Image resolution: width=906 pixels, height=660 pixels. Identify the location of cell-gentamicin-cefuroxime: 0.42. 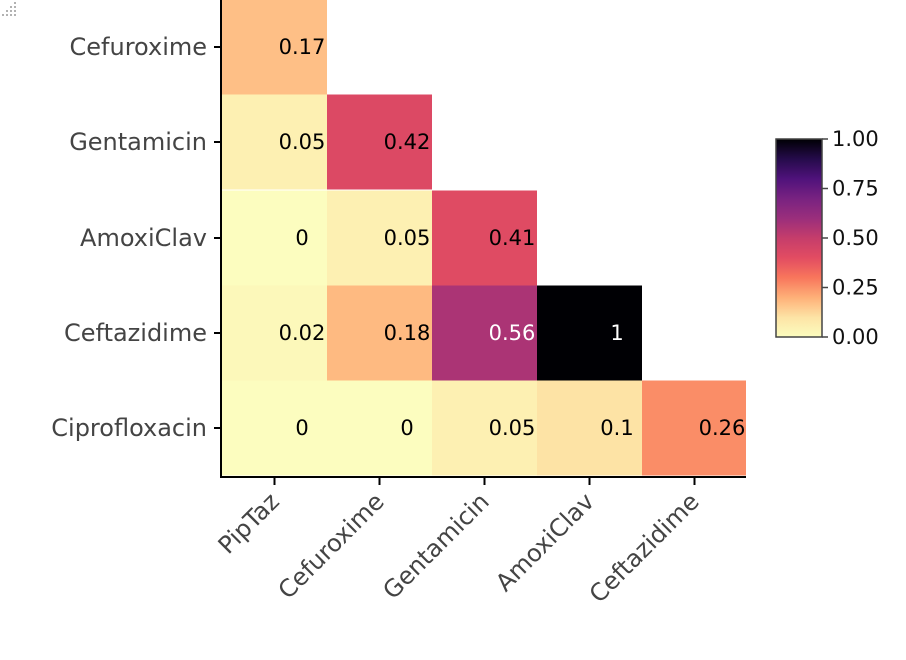
(379, 142).